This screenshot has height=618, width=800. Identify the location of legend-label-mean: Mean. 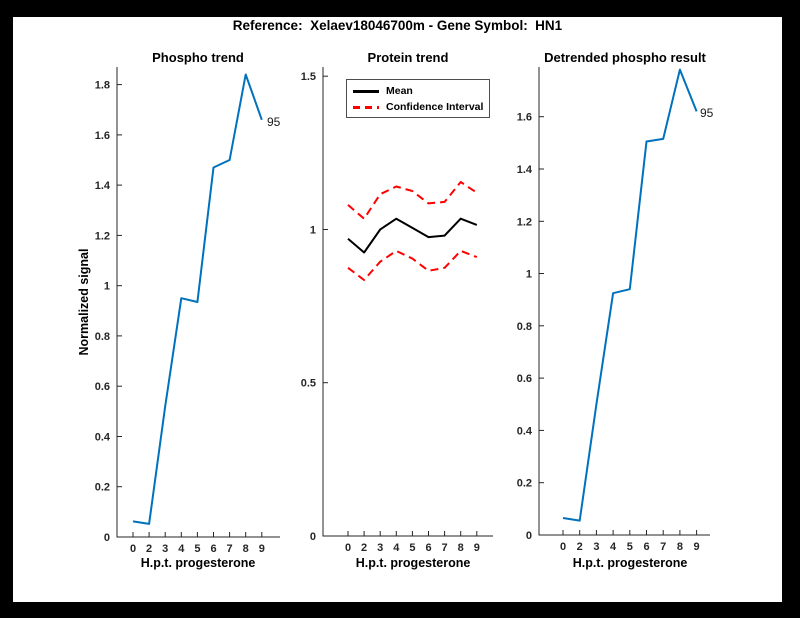
(399, 91).